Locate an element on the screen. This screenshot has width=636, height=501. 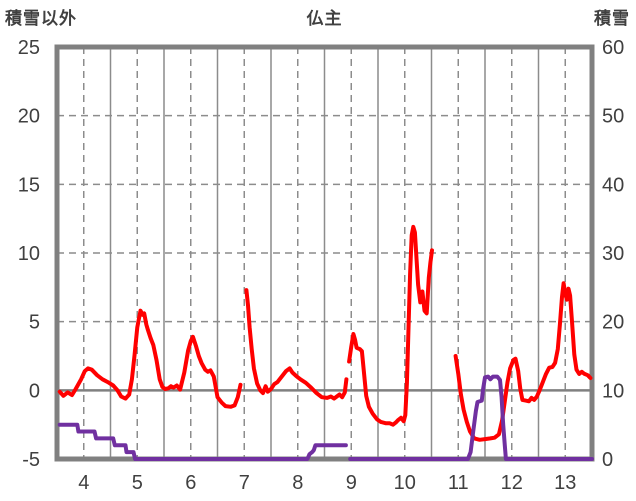
x-axis-tick-label: 8 is located at coordinates (297, 483).